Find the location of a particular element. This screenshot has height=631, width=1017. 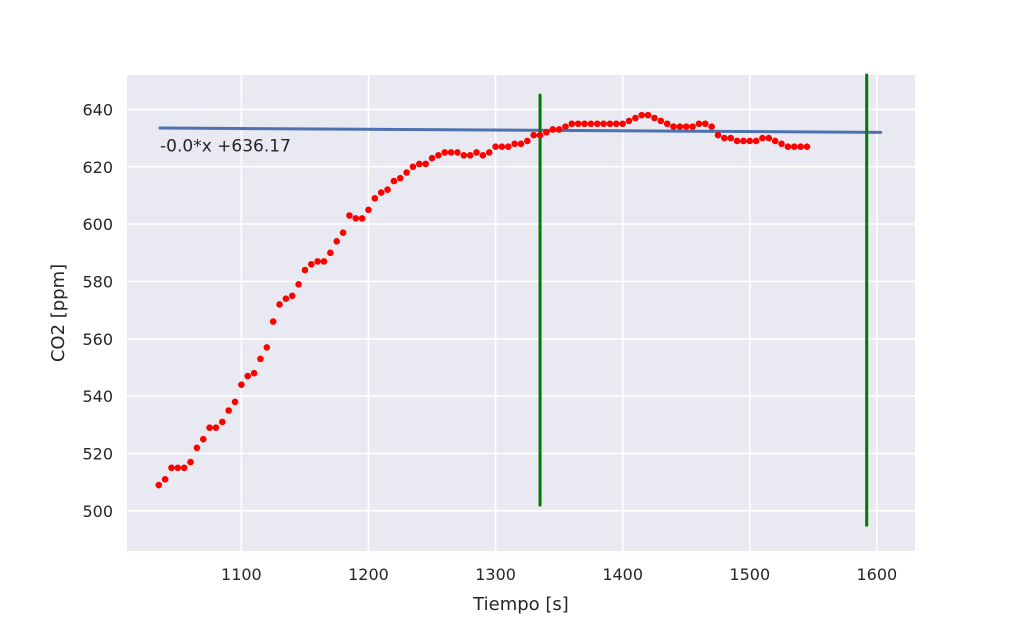

y-axis-label: CO2 [ppm] is located at coordinates (58, 313).